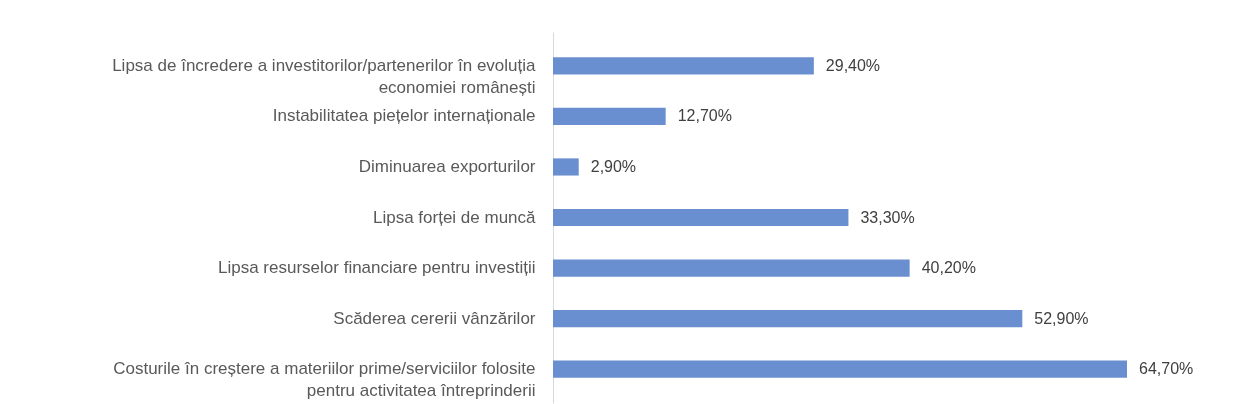 The width and height of the screenshot is (1243, 404). I want to click on data-label: 29,40%, so click(853, 65).